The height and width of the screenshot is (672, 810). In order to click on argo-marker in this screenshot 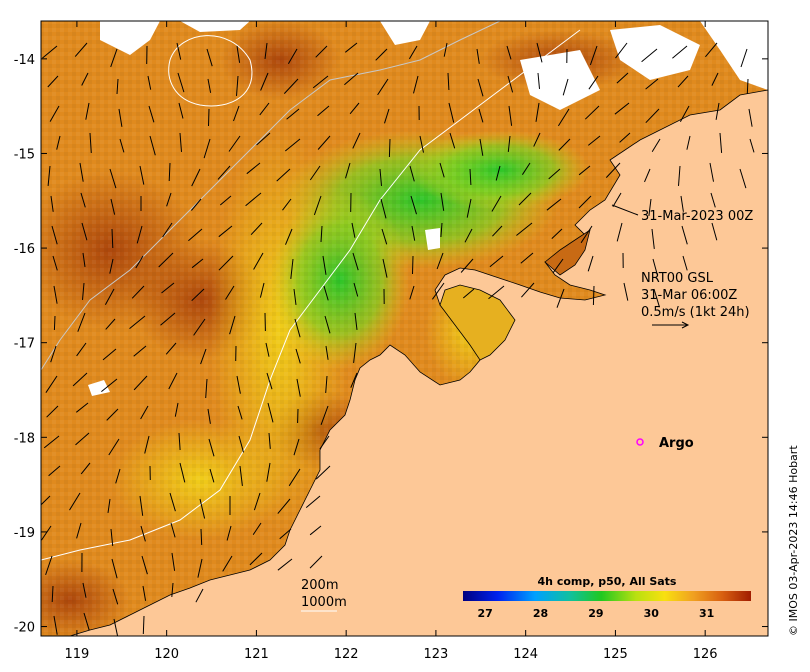, I will do `click(640, 442)`.